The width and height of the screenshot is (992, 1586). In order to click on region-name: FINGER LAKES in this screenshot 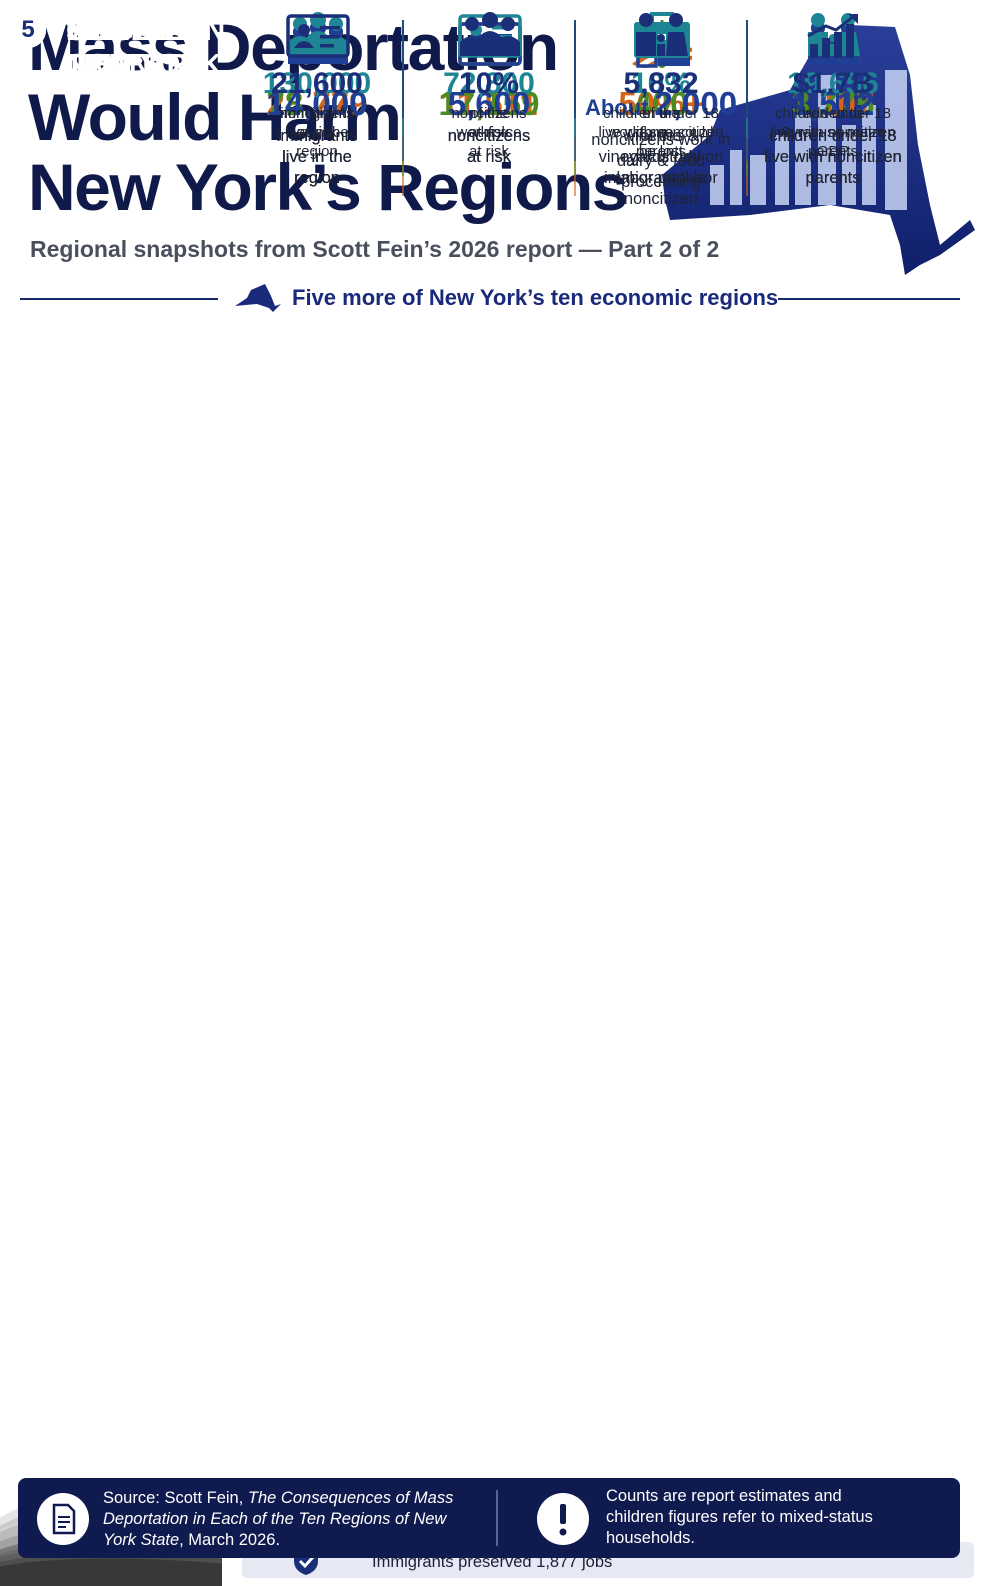, I will do `click(119, 48)`.